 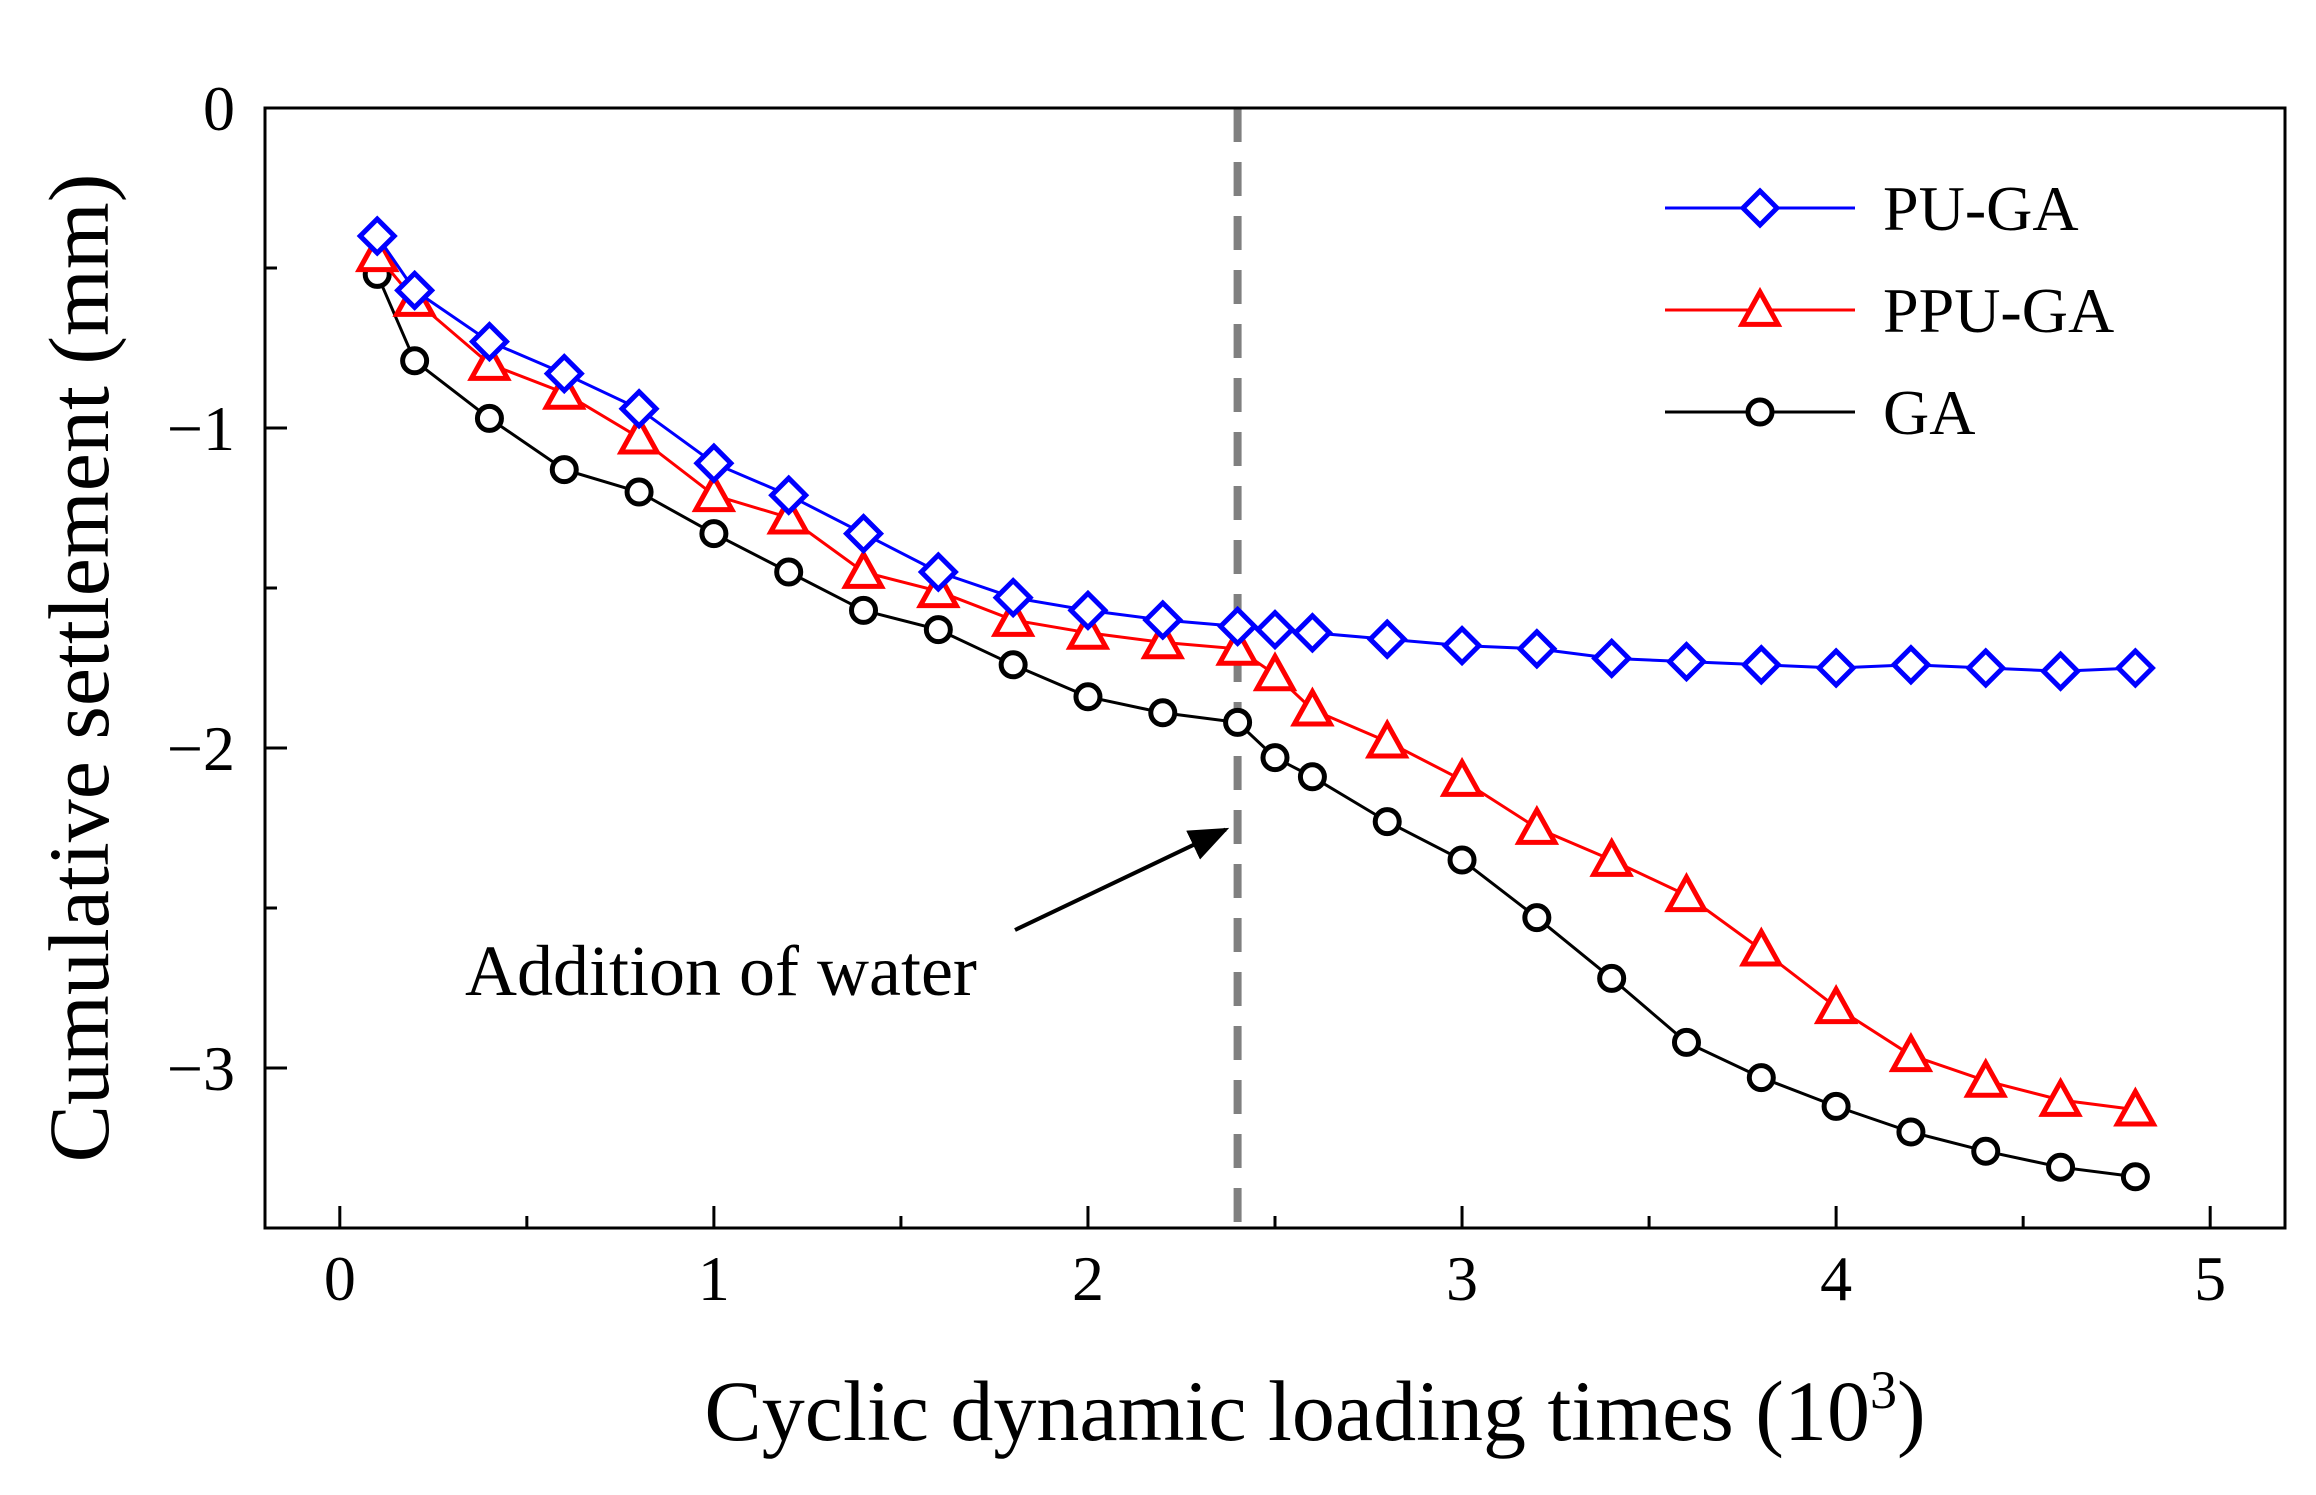 I want to click on y-tick-label: 0, so click(x=219, y=108).